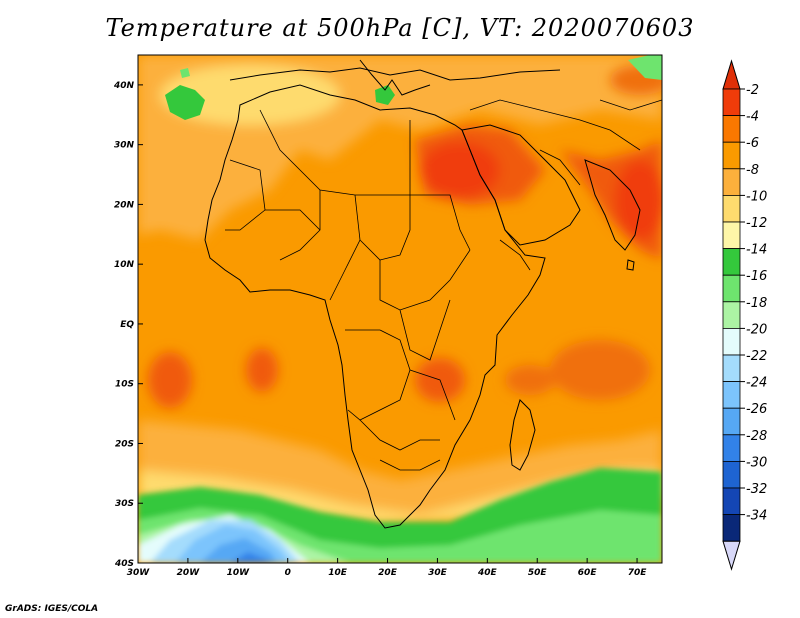 This screenshot has height=618, width=800. Describe the element at coordinates (731, 74) in the screenshot. I see `colorbar-top-arrow` at that location.